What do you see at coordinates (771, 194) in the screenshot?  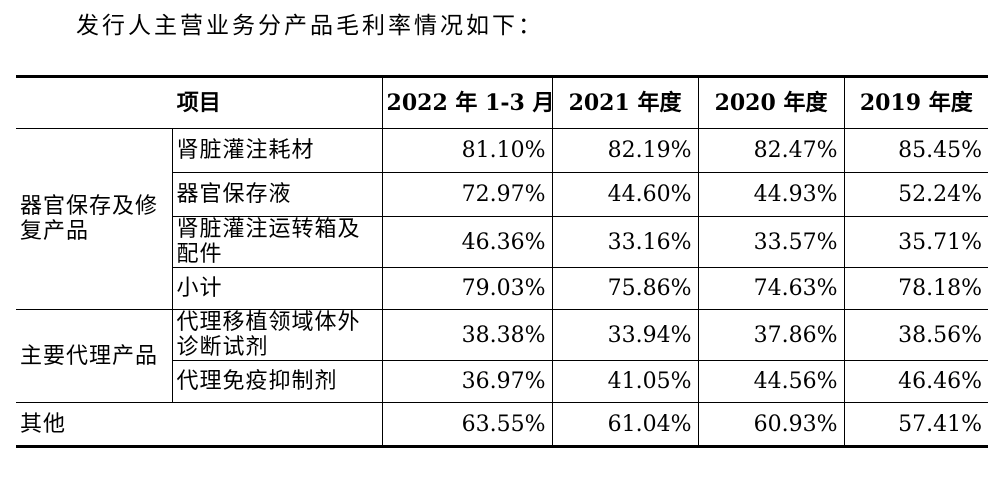 I see `value-cell: 44.93%` at bounding box center [771, 194].